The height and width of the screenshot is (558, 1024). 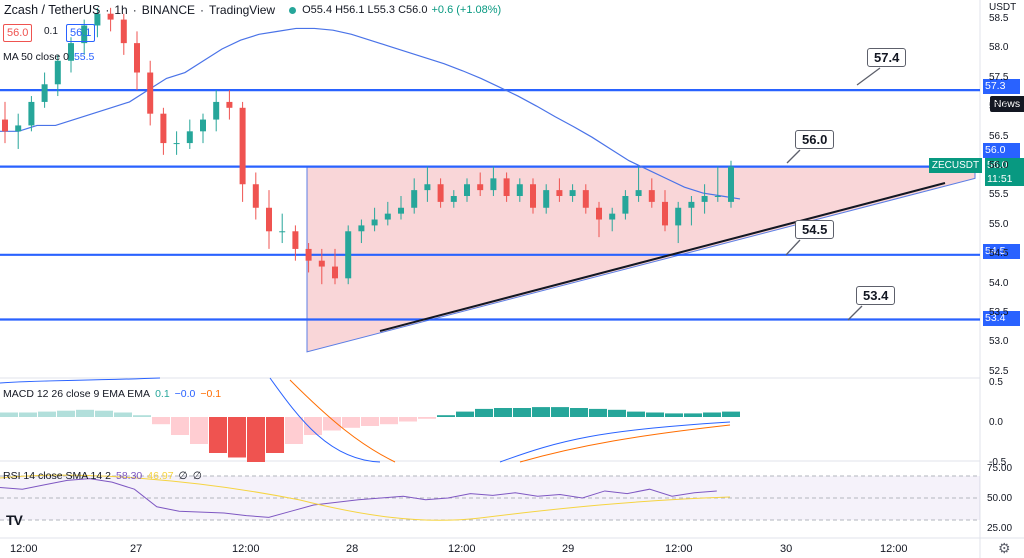 I want to click on callout-57-4: 57.4, so click(x=887, y=57).